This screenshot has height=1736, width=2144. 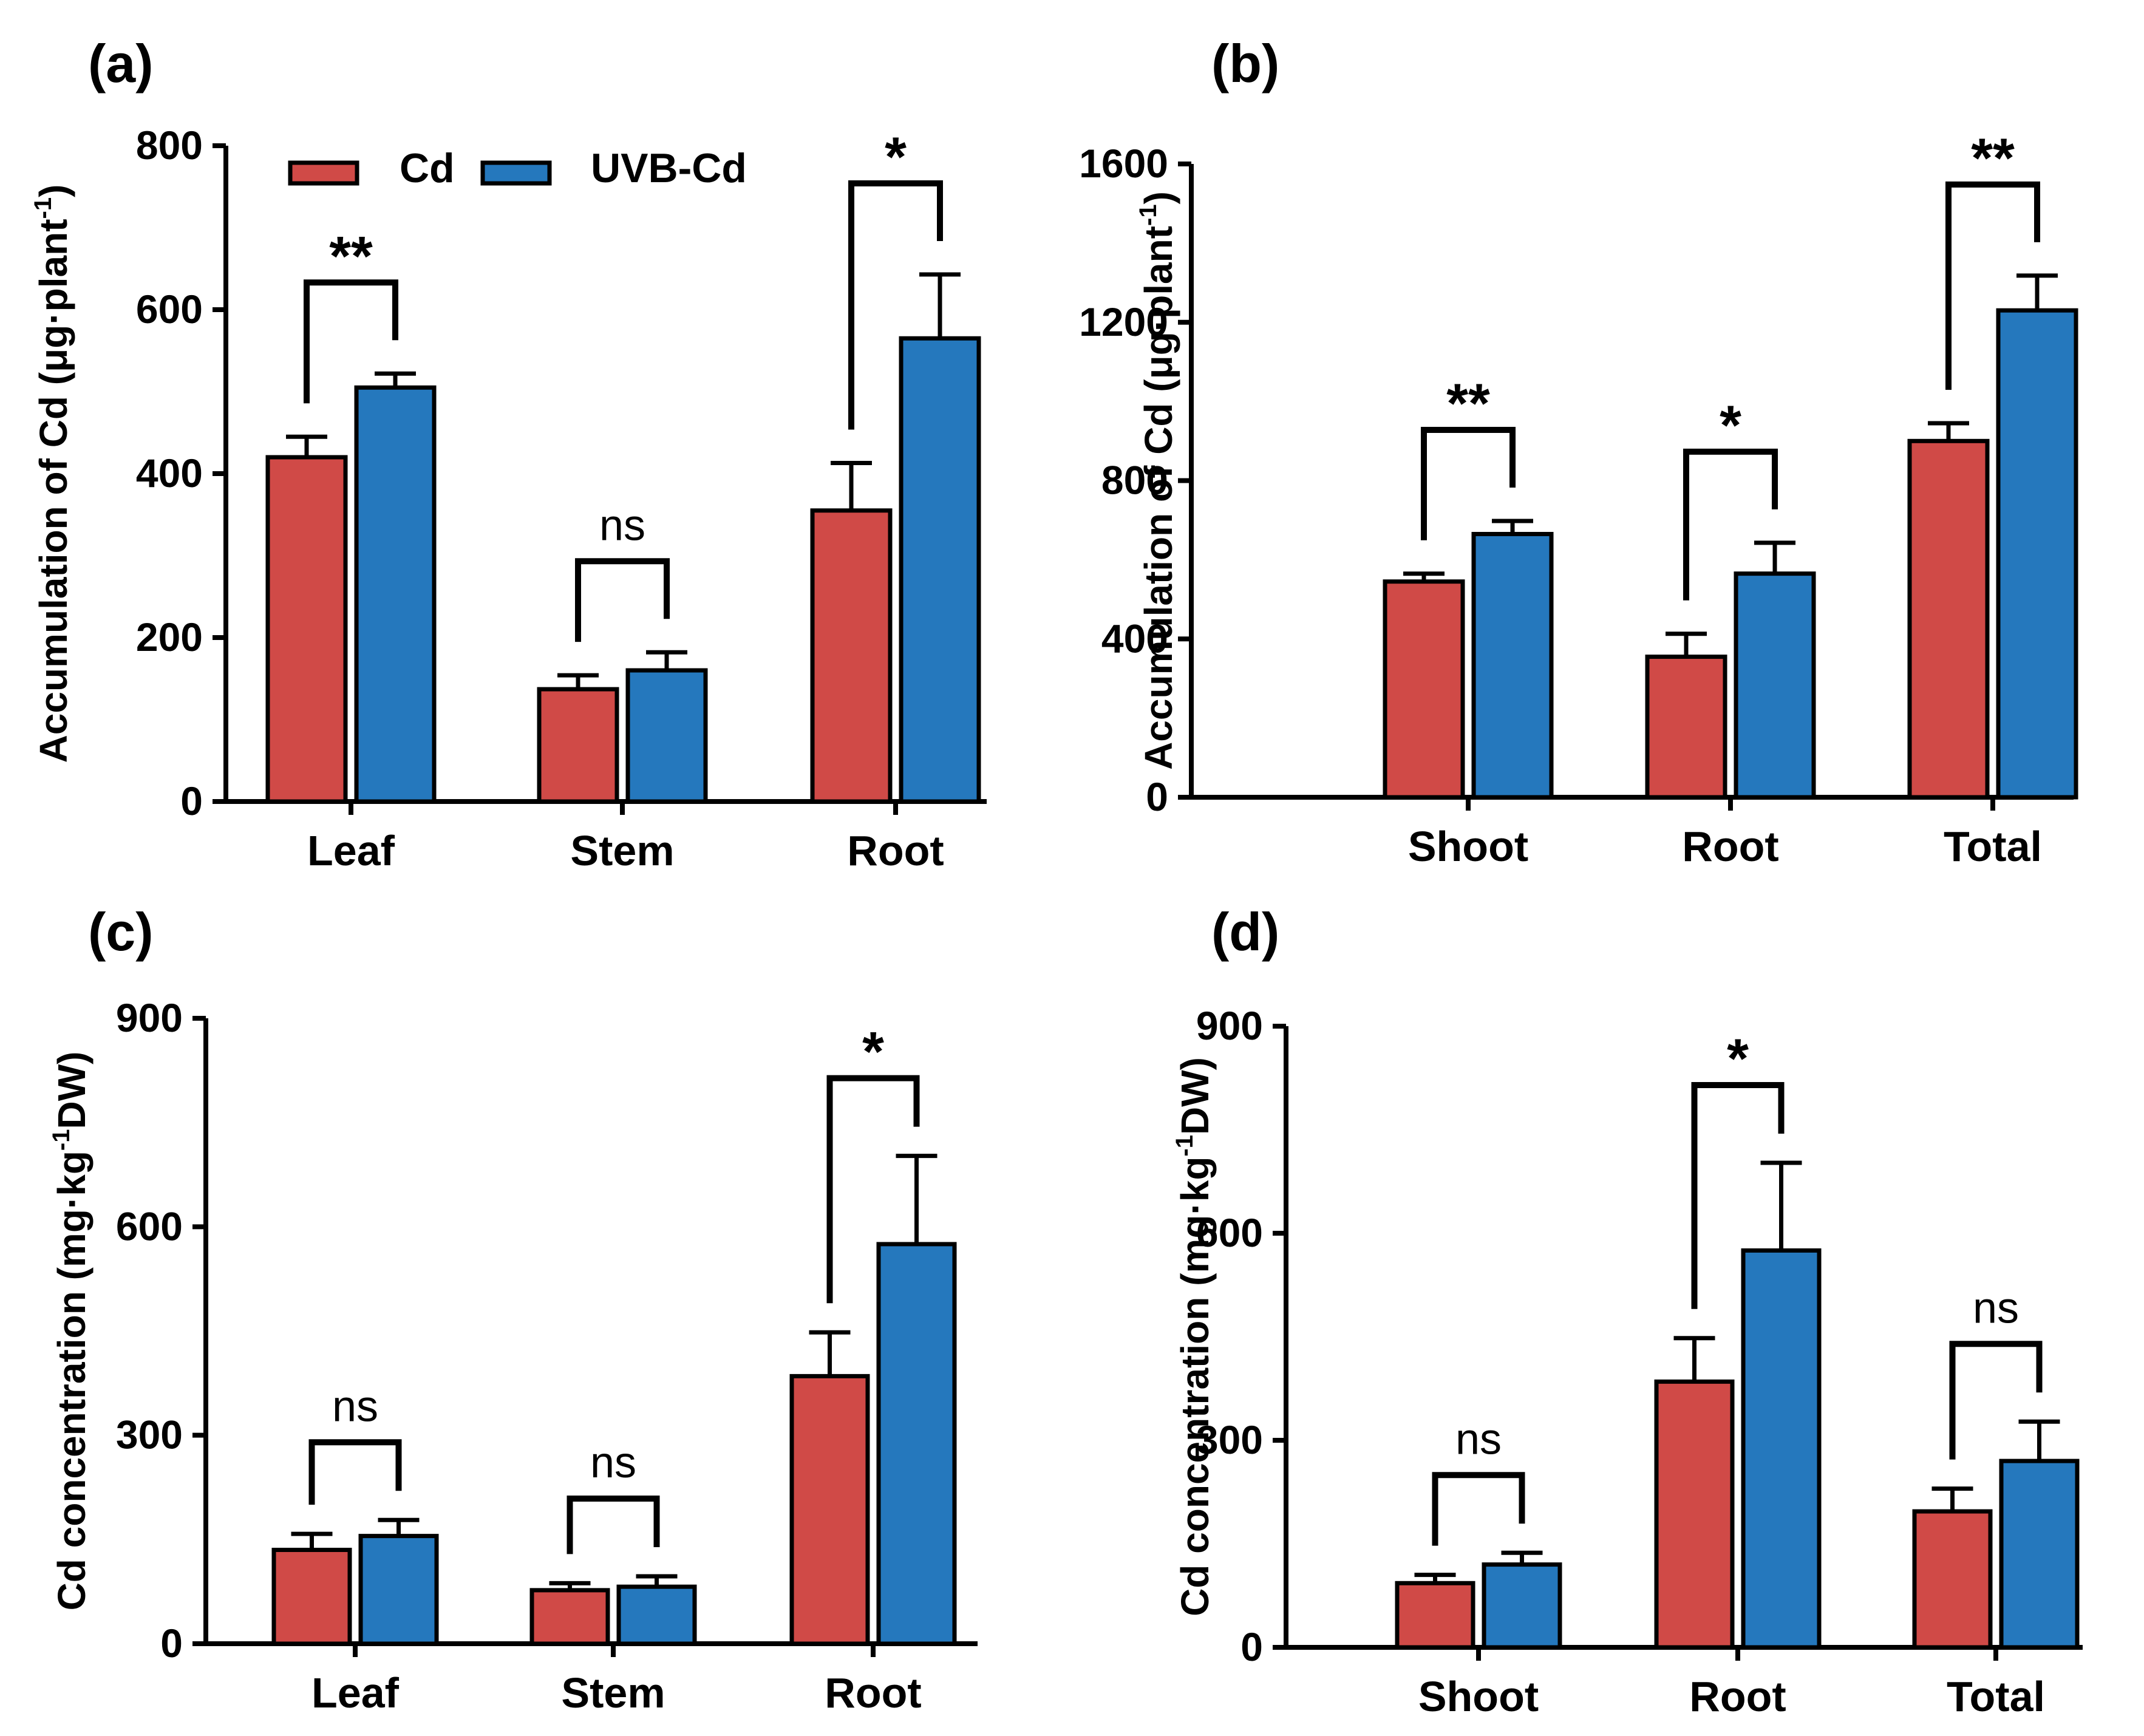 I want to click on legend-swatch-cd, so click(x=323, y=173).